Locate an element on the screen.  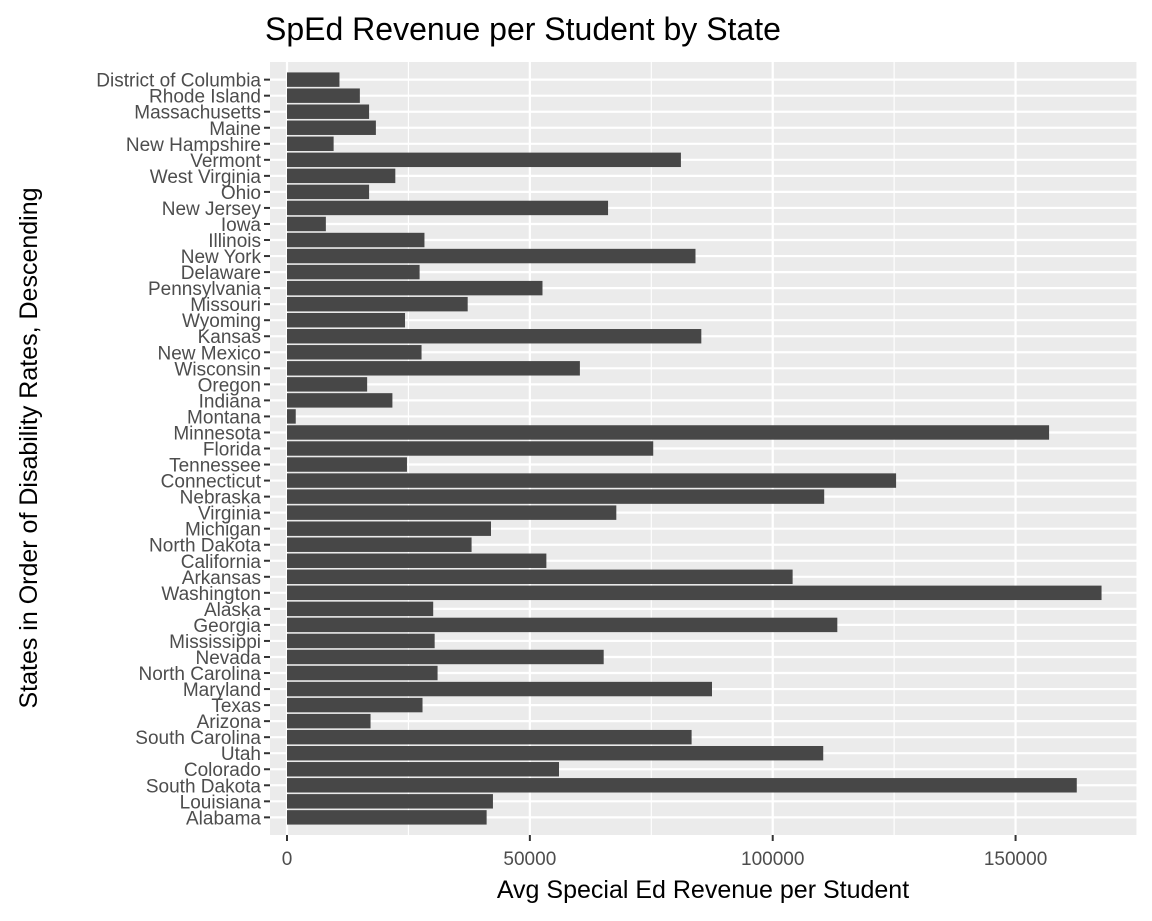
y-tick-label: Colorado is located at coordinates (222, 770).